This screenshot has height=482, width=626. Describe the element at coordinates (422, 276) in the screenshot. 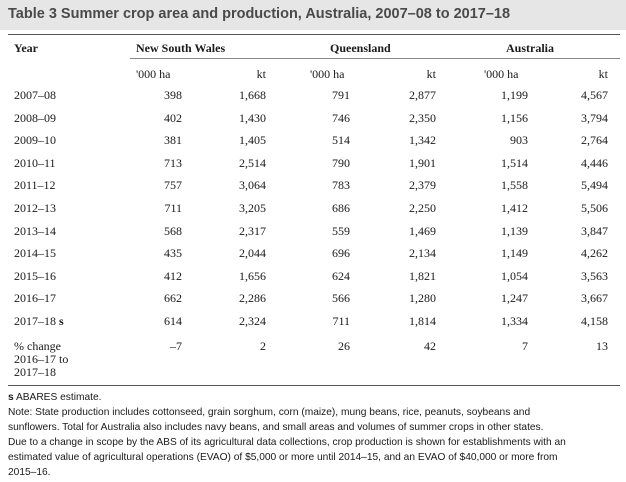

I see `table-cell: 1,821` at that location.